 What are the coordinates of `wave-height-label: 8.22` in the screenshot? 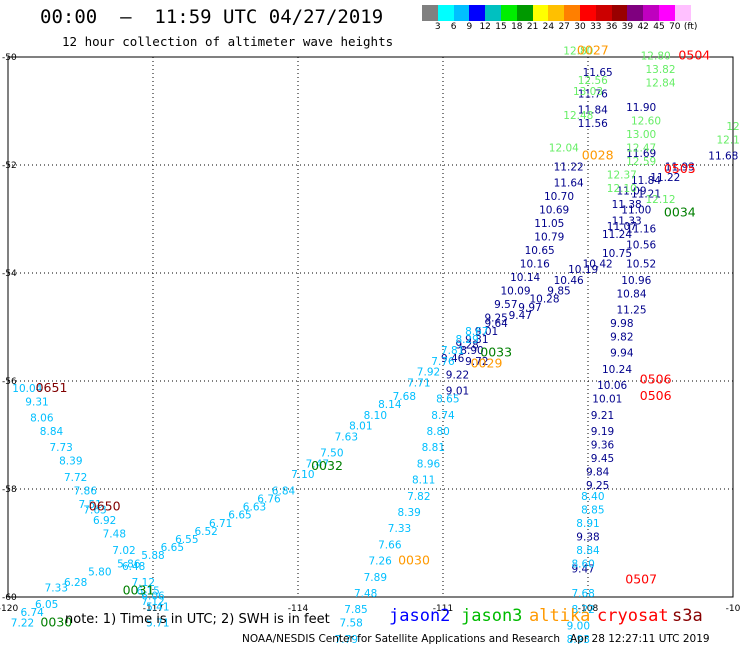 It's located at (582, 610).